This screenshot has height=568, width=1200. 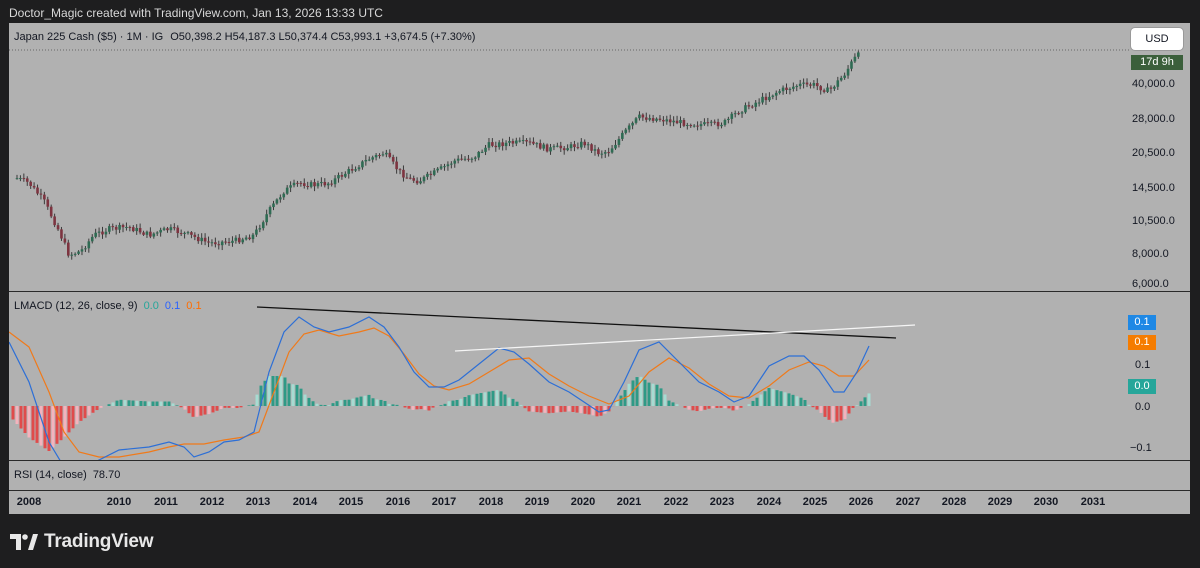 I want to click on tradingview-logo: TradingView, so click(x=82, y=542).